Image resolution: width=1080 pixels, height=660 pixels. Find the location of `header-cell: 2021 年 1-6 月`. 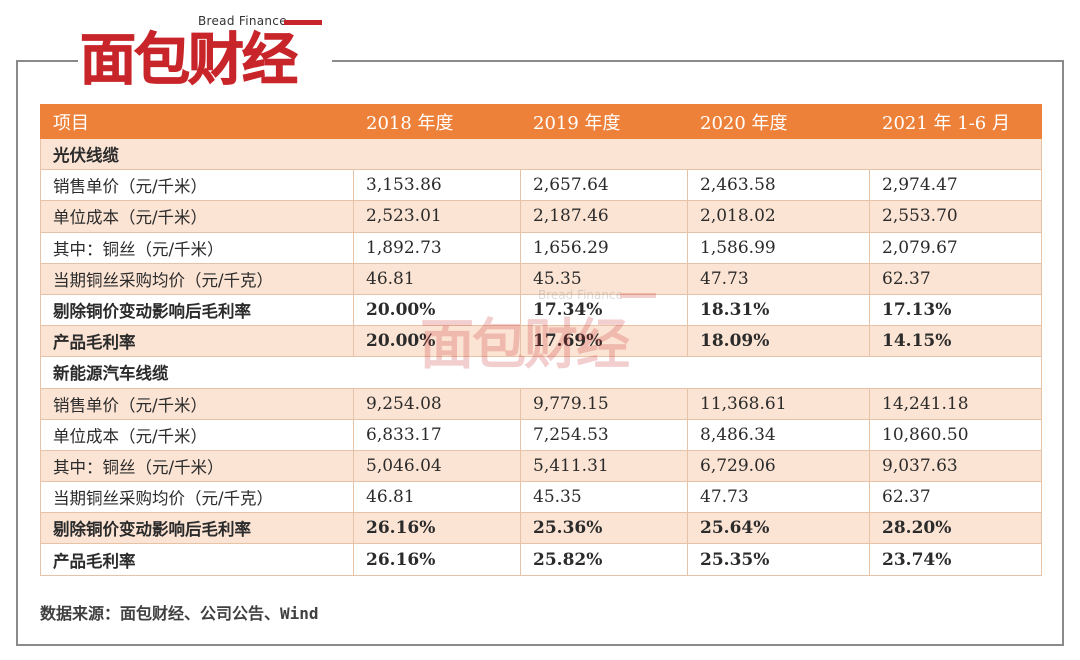

header-cell: 2021 年 1-6 月 is located at coordinates (955, 121).